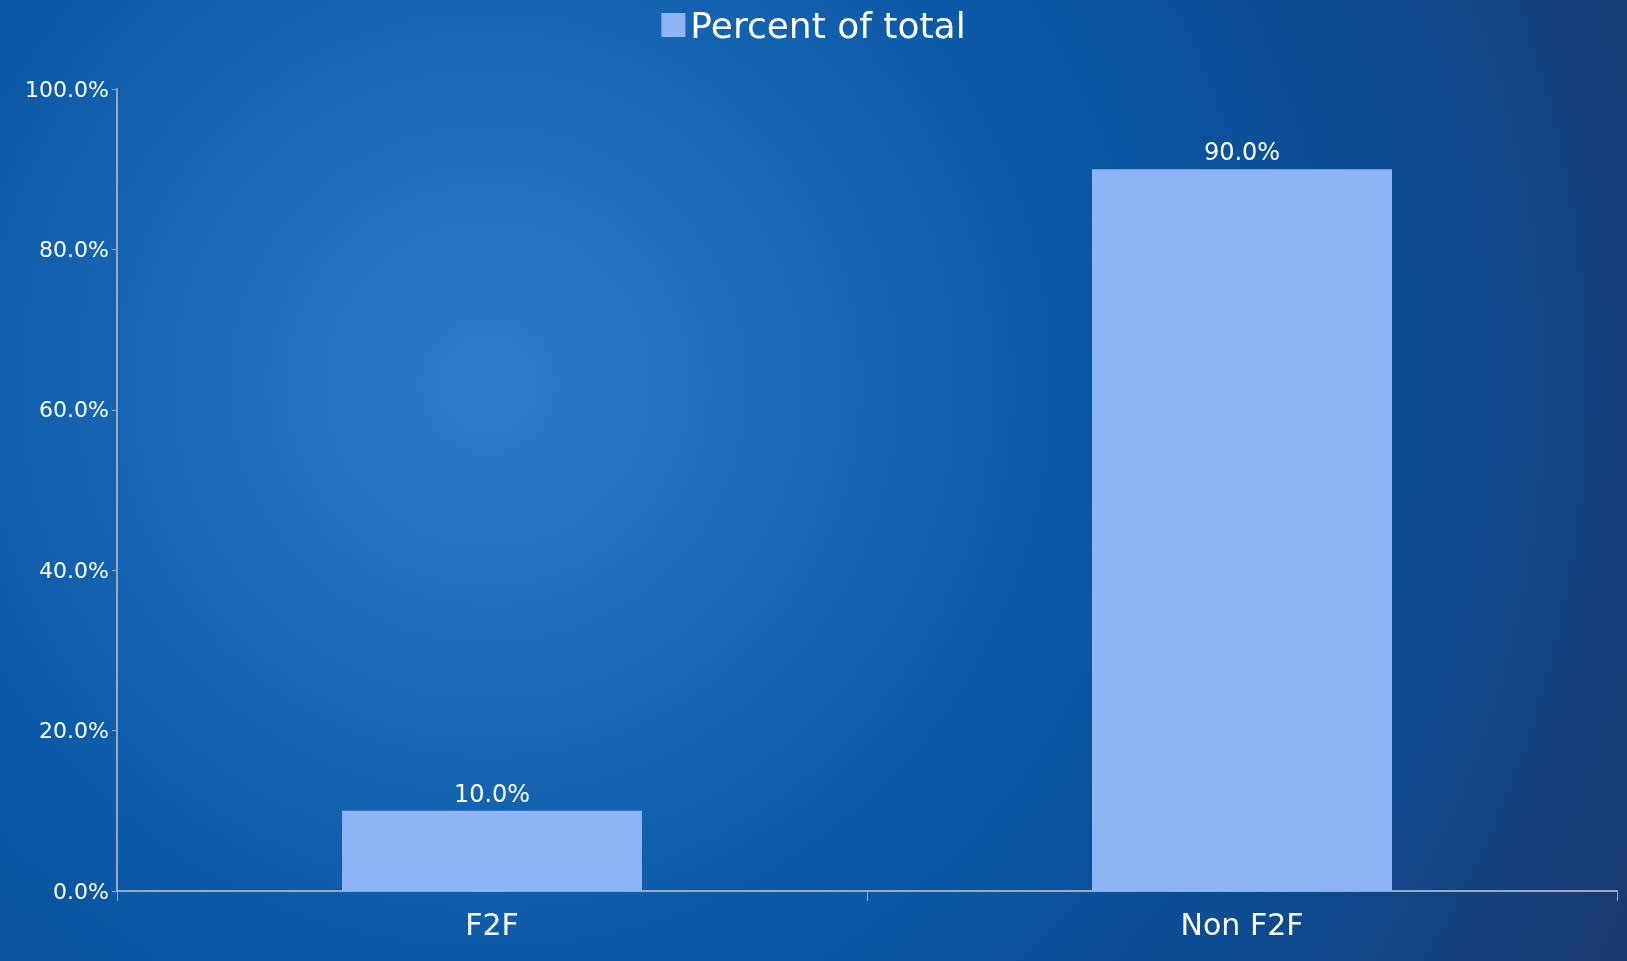  What do you see at coordinates (74, 731) in the screenshot?
I see `y-tick-label: 20.0%` at bounding box center [74, 731].